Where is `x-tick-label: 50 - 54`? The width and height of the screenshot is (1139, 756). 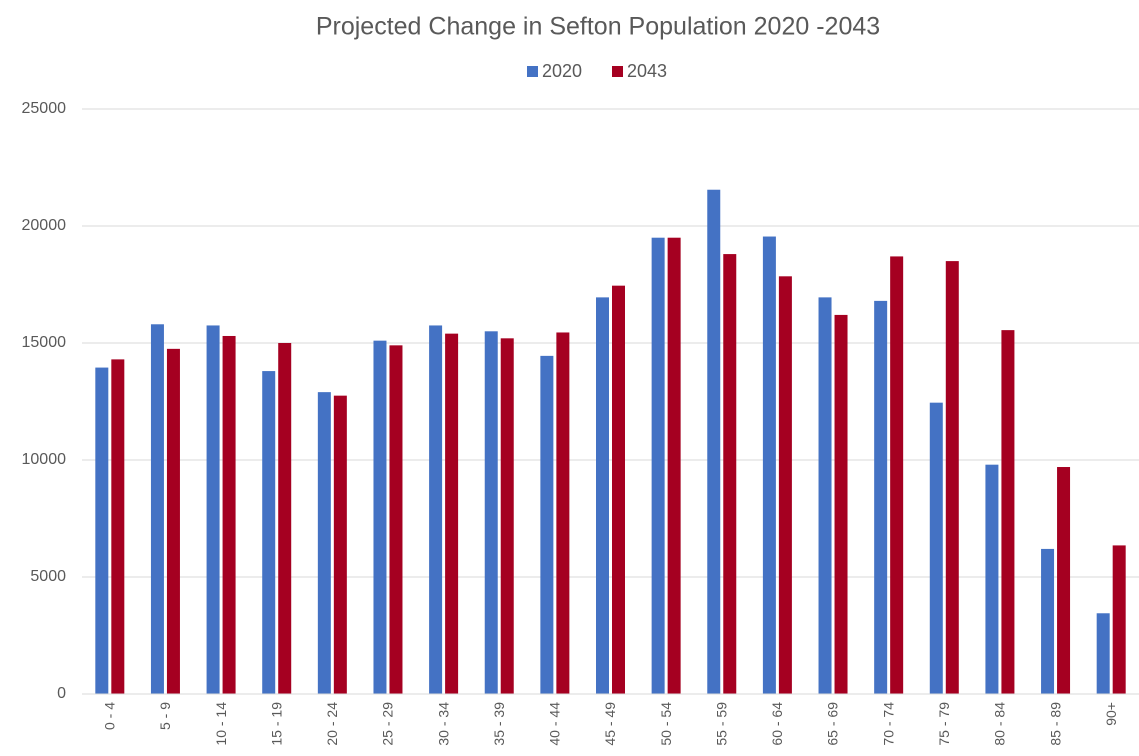
x-tick-label: 50 - 54 is located at coordinates (666, 724).